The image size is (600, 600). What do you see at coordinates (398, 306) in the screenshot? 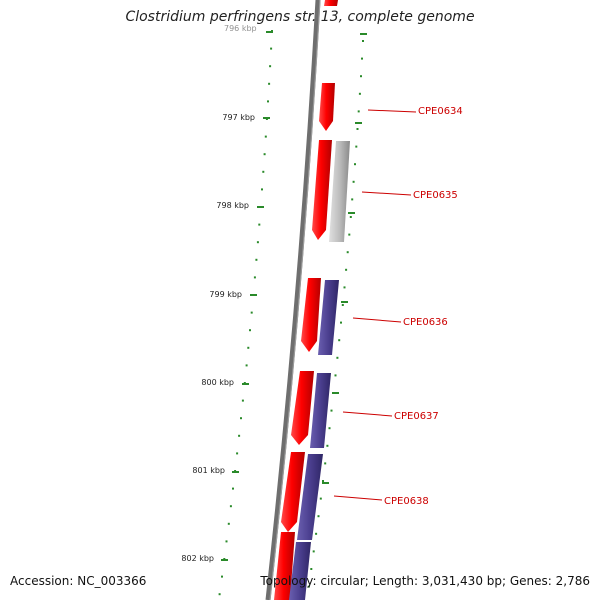
I see `gene-labels: CPE0634 CPE0635 CPE0636 CPE0637 CPE0638` at bounding box center [398, 306].